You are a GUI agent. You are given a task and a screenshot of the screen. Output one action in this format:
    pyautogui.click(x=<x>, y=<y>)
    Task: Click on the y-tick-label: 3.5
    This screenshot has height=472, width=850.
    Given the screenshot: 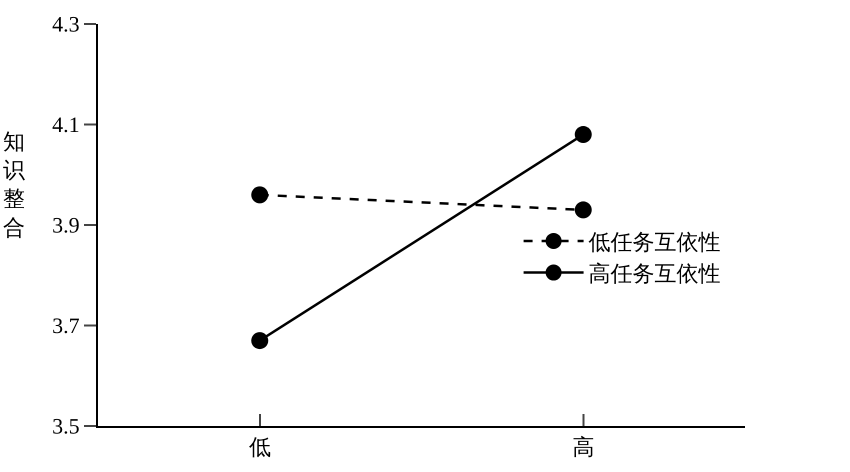 What is the action you would take?
    pyautogui.click(x=66, y=426)
    